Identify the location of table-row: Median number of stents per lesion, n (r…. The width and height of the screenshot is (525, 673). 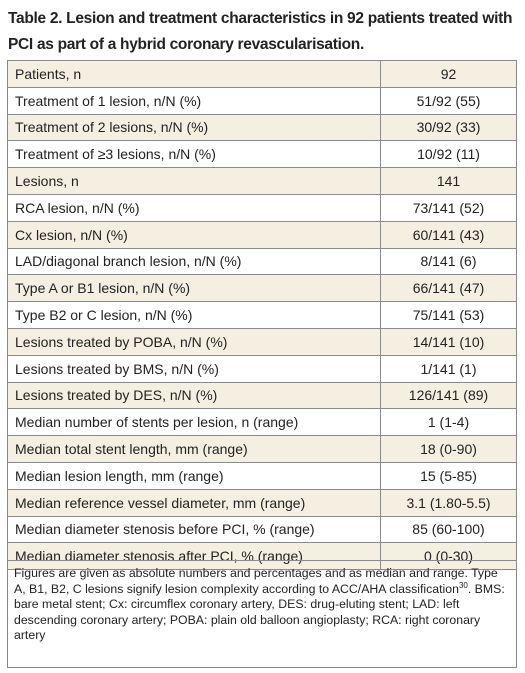
(262, 422).